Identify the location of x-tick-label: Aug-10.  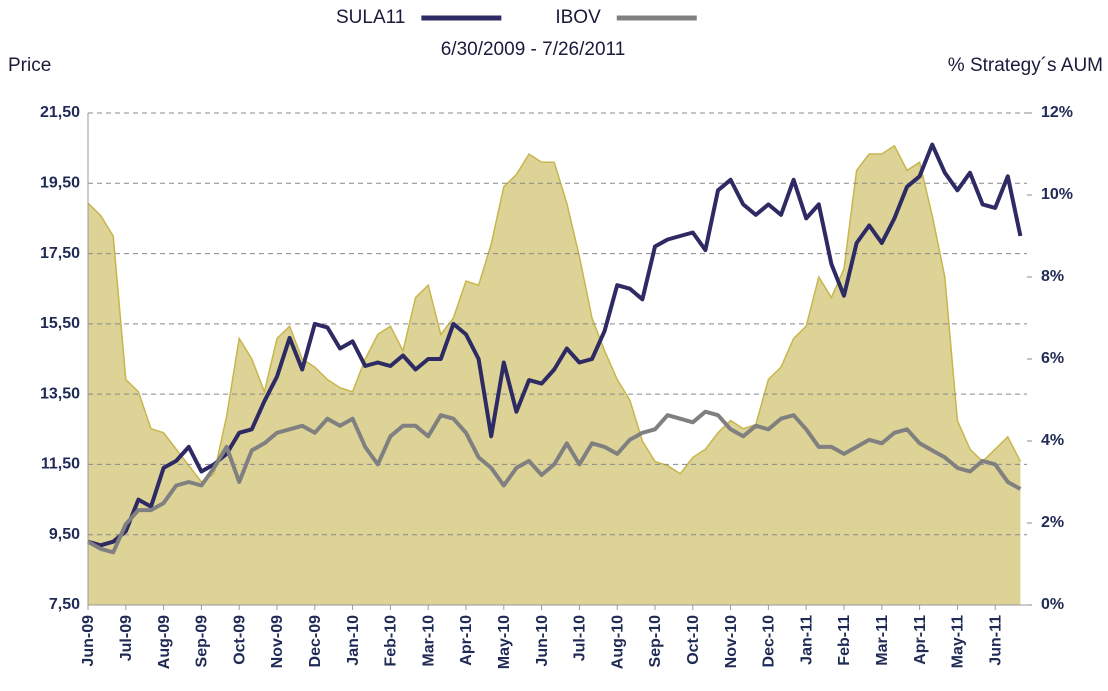
(617, 642).